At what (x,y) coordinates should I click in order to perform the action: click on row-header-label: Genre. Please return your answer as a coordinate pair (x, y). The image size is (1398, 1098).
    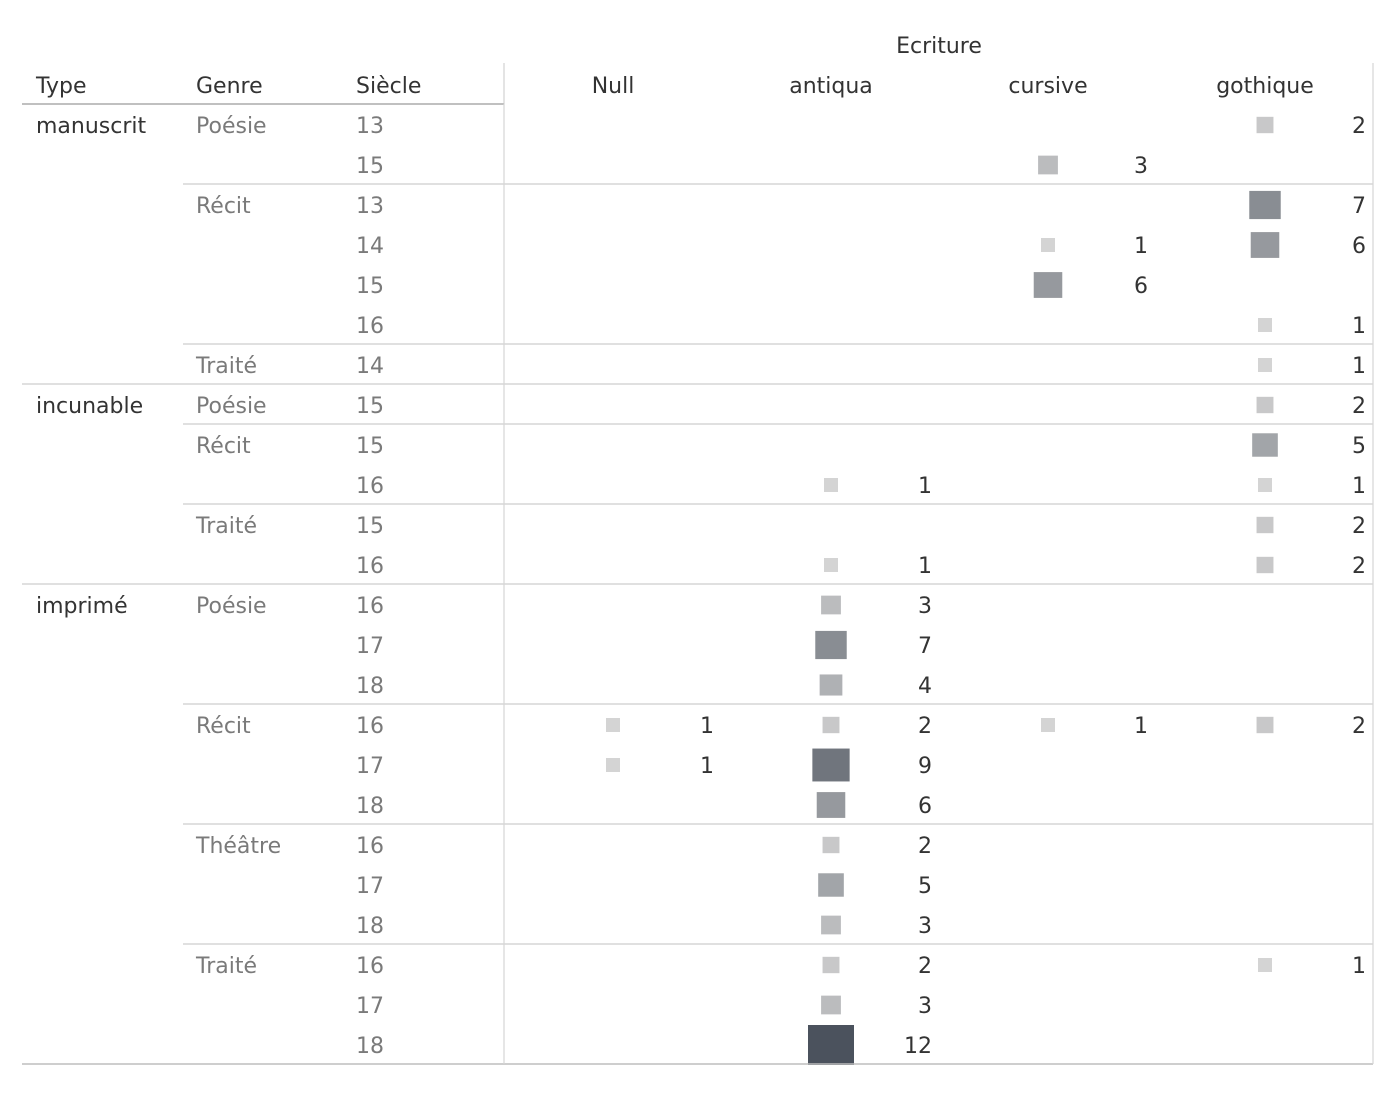
    Looking at the image, I should click on (229, 86).